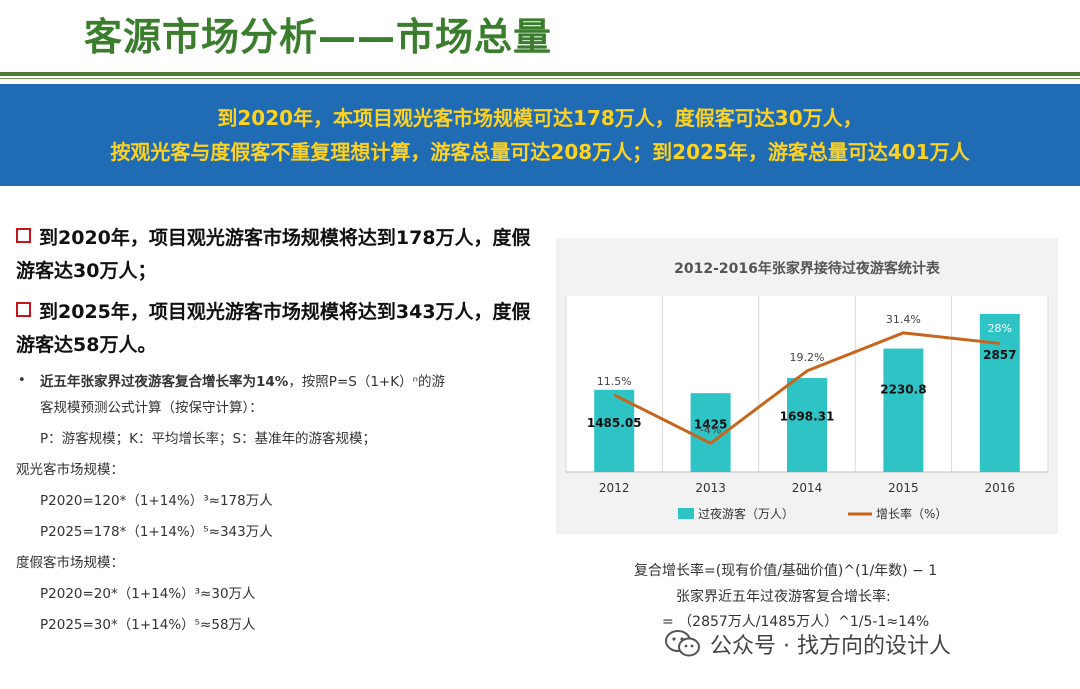  What do you see at coordinates (70, 563) in the screenshot?
I see `resort-heading: 度假客市场规模：` at bounding box center [70, 563].